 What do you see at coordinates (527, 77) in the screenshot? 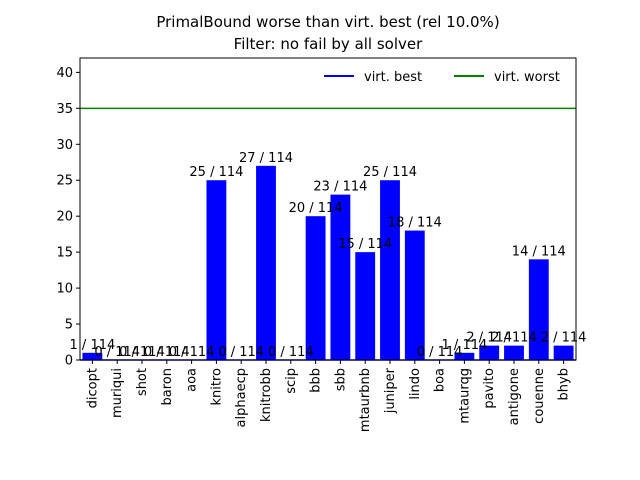
I see `legend-label-virt-worst: virt. worst` at bounding box center [527, 77].